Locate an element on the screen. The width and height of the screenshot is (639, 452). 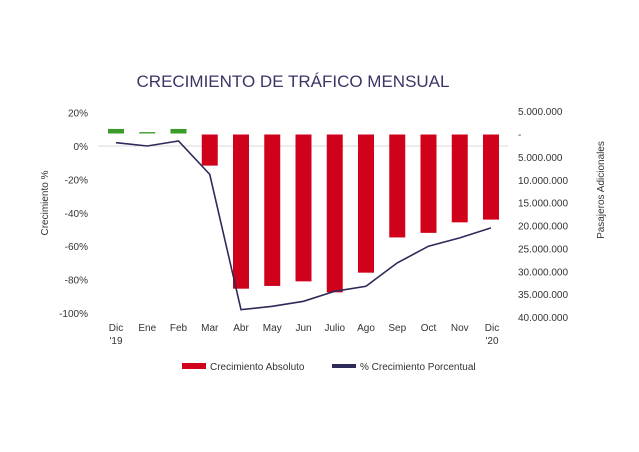
x-tick-label: Jun is located at coordinates (303, 328).